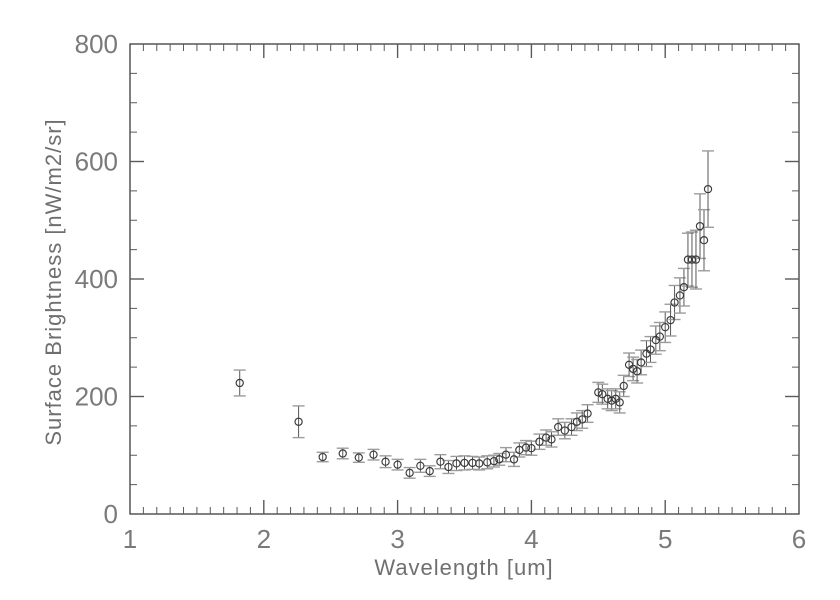  I want to click on y-tick-label: 400, so click(96, 279).